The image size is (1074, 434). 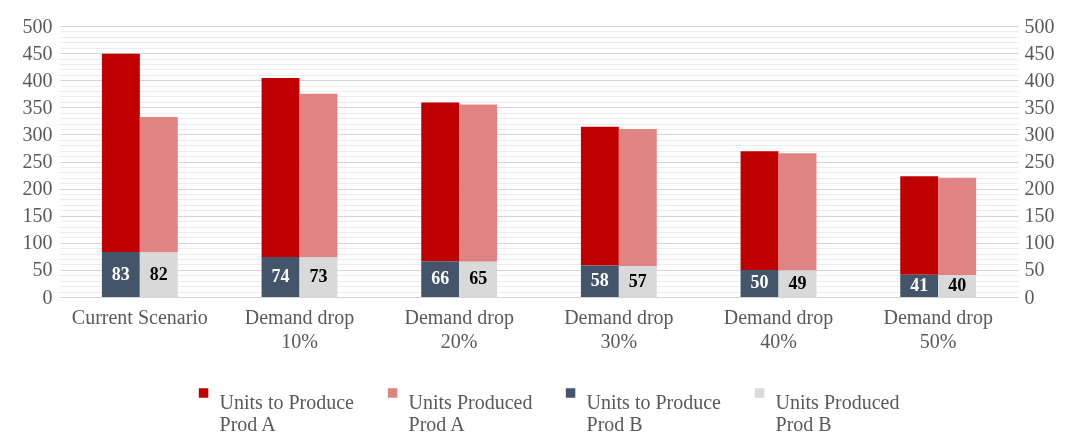 I want to click on y2-tick-label: 150, so click(x=1039, y=215).